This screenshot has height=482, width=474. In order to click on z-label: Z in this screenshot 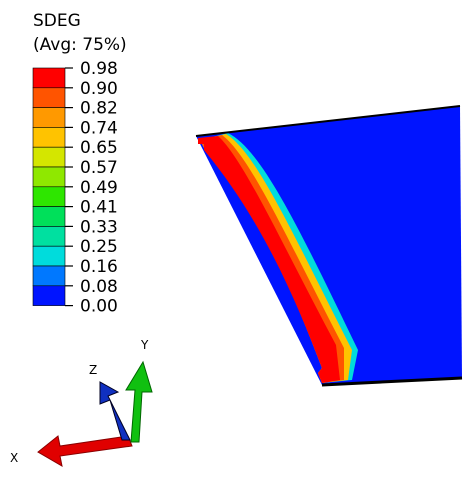, I will do `click(93, 370)`.